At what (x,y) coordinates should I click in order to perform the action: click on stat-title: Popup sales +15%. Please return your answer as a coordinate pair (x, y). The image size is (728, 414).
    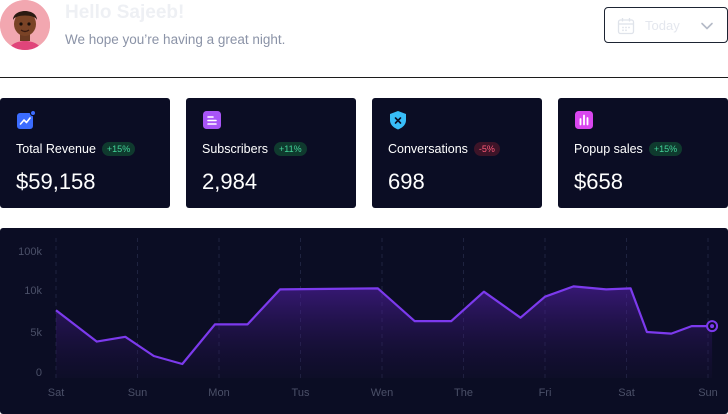
    Looking at the image, I should click on (628, 149).